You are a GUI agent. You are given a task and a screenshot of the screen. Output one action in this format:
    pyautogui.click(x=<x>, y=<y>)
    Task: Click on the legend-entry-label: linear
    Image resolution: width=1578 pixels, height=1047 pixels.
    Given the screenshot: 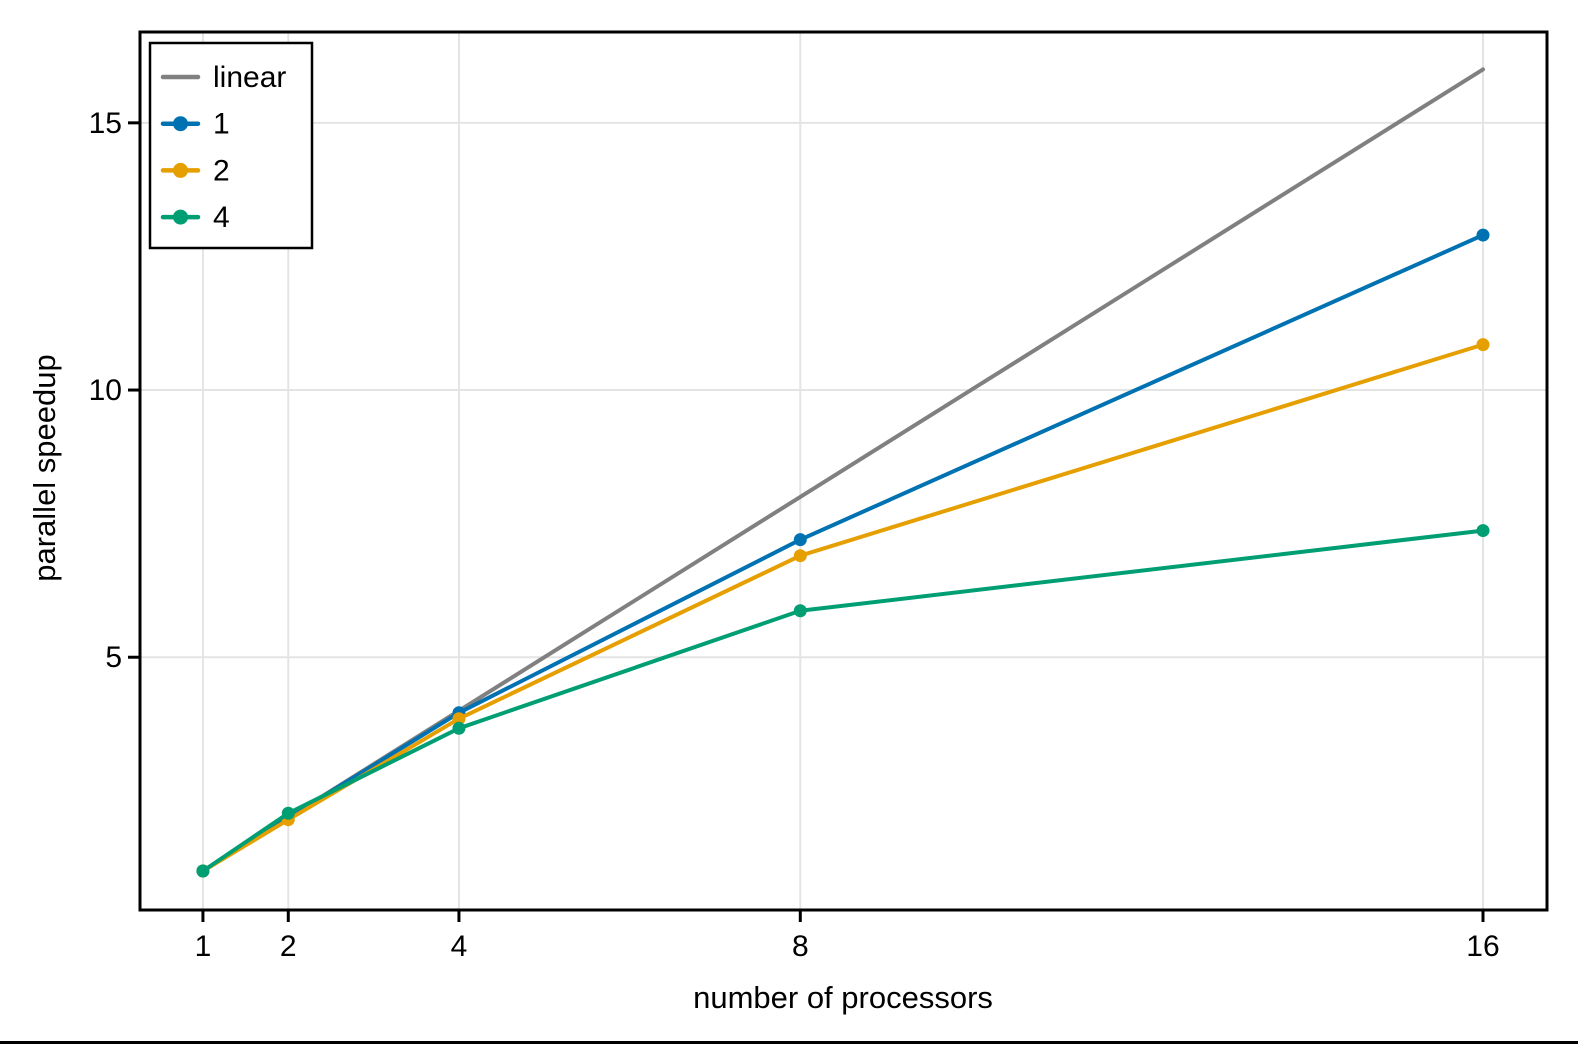 What is the action you would take?
    pyautogui.click(x=249, y=77)
    